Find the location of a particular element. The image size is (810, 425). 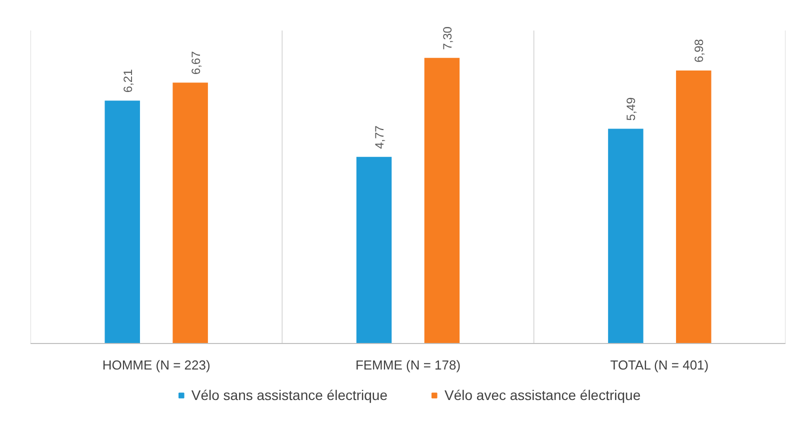

data-label: 6,98 is located at coordinates (699, 50).